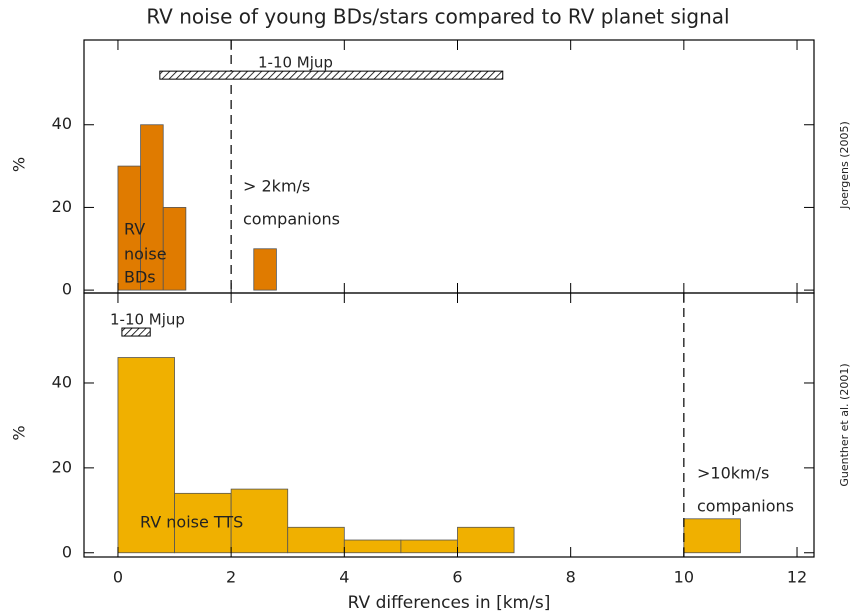 The width and height of the screenshot is (857, 616). Describe the element at coordinates (145, 254) in the screenshot. I see `annotation: noise` at that location.